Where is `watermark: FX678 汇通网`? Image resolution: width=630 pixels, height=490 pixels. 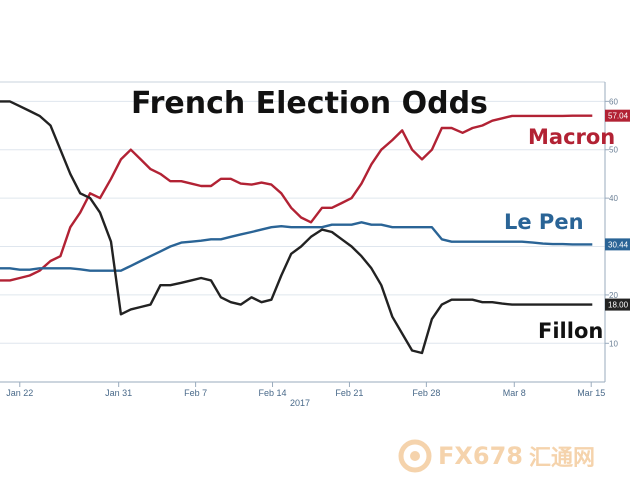
watermark: FX678 汇通网 is located at coordinates (508, 456).